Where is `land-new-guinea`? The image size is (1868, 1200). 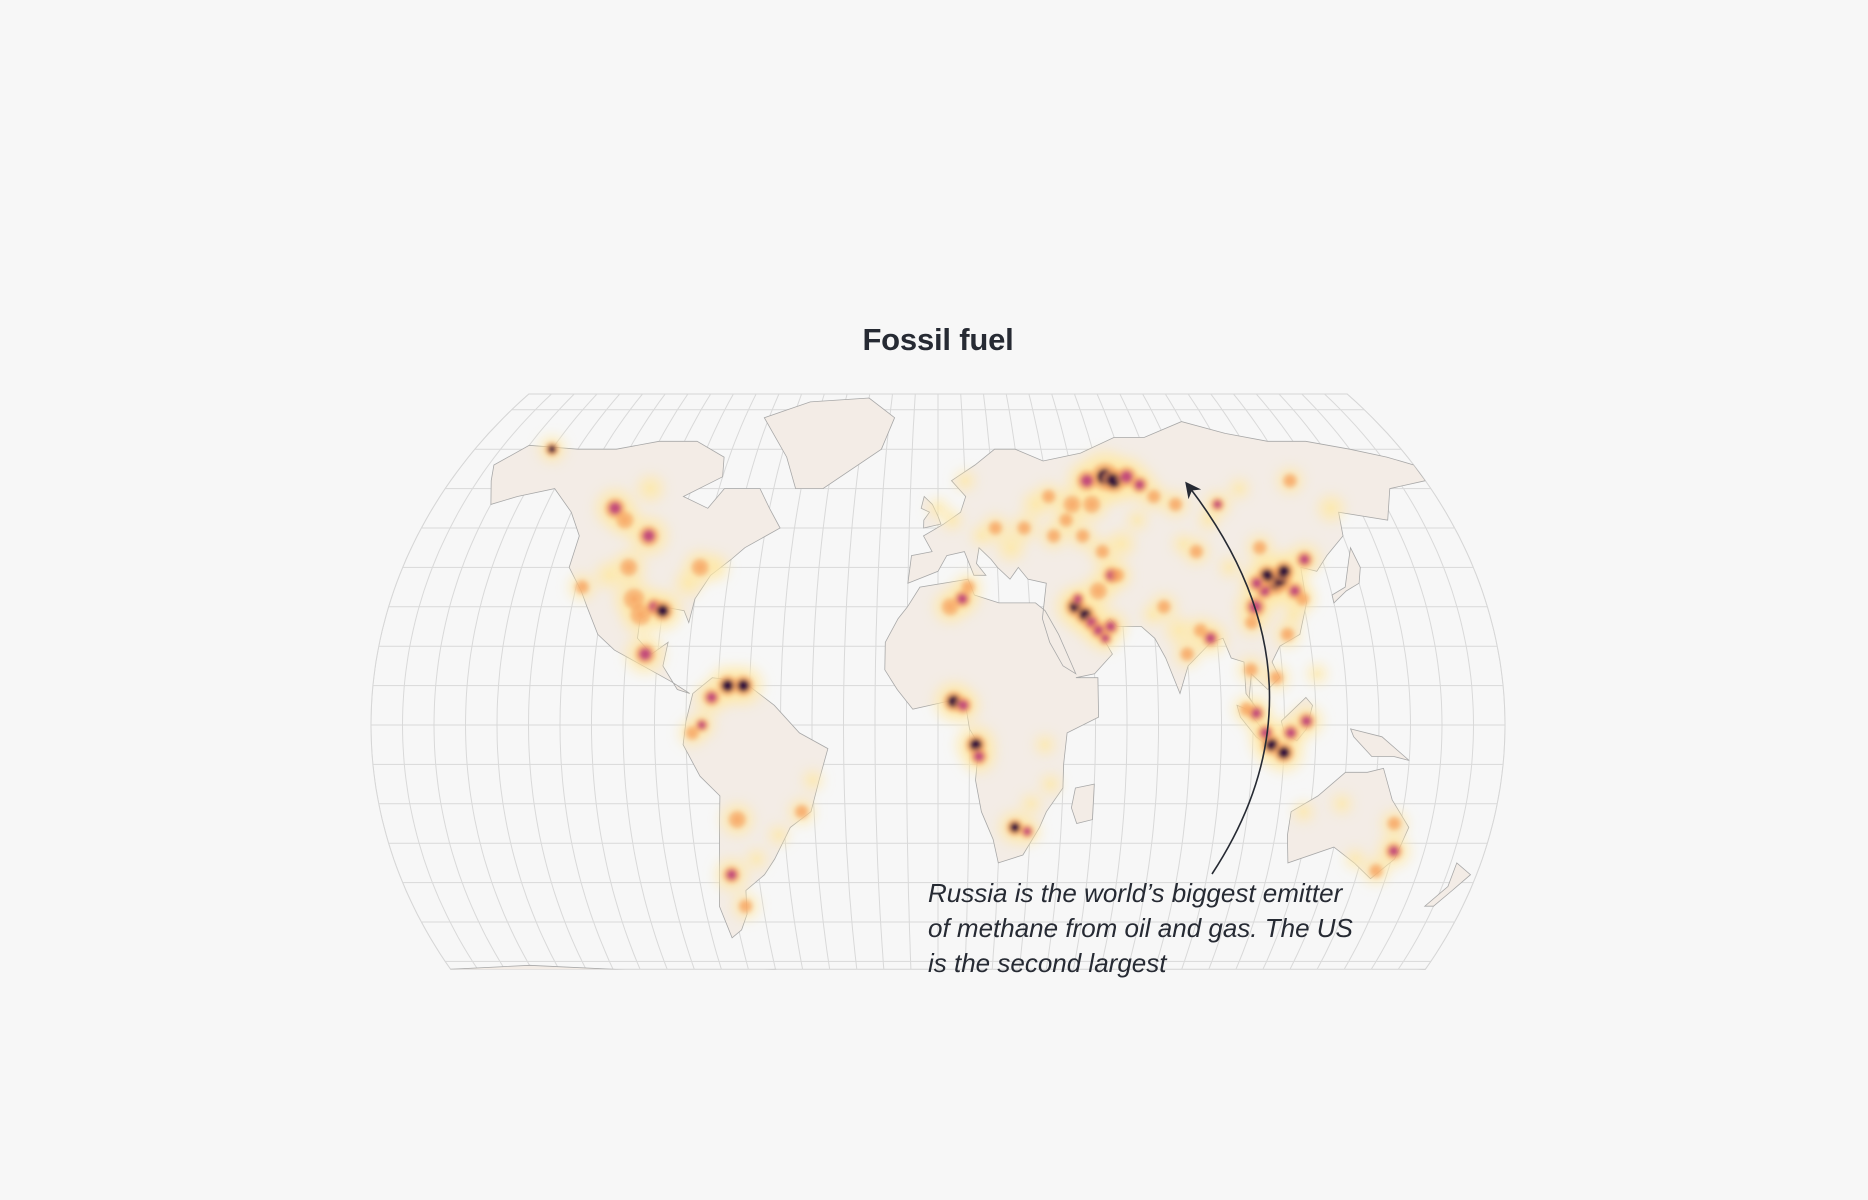 land-new-guinea is located at coordinates (1379, 744).